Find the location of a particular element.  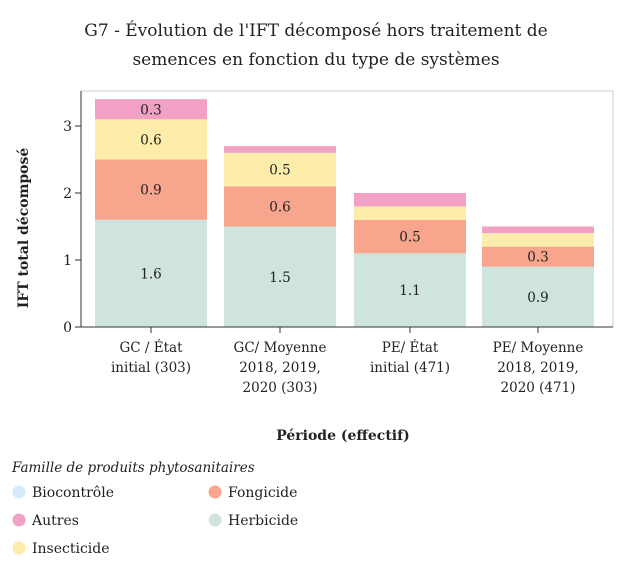

legend-label: Herbicide is located at coordinates (263, 521).